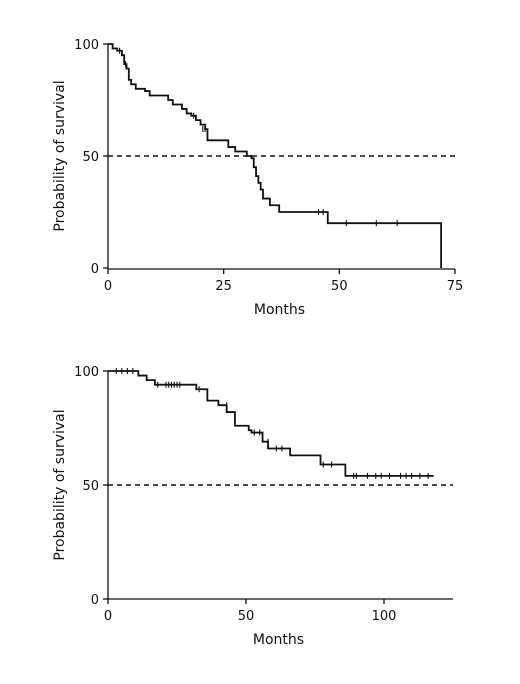 The height and width of the screenshot is (684, 520). What do you see at coordinates (246, 616) in the screenshot?
I see `chart-2-x-tick-label: 50` at bounding box center [246, 616].